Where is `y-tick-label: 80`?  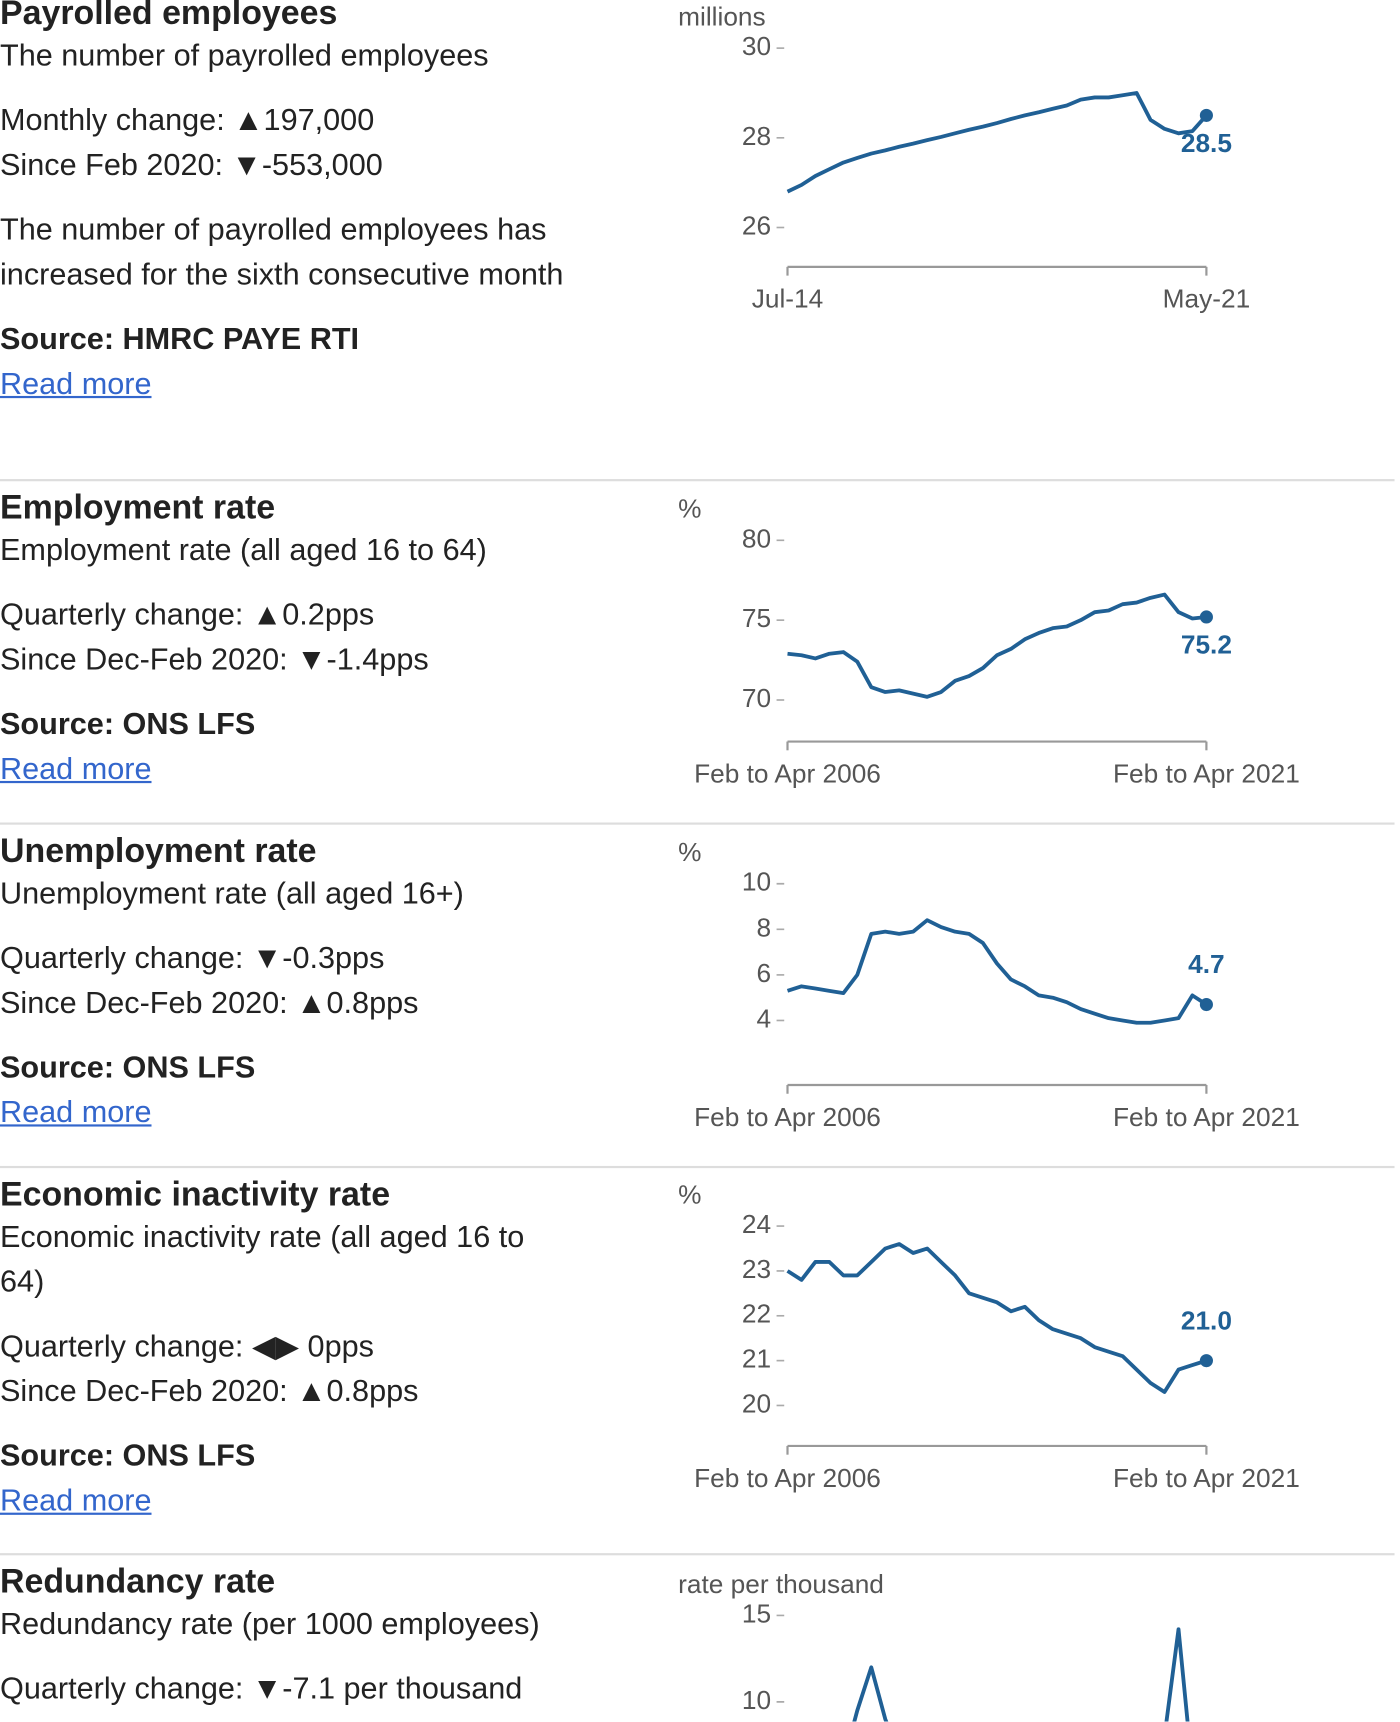
y-tick-label: 80 is located at coordinates (756, 538).